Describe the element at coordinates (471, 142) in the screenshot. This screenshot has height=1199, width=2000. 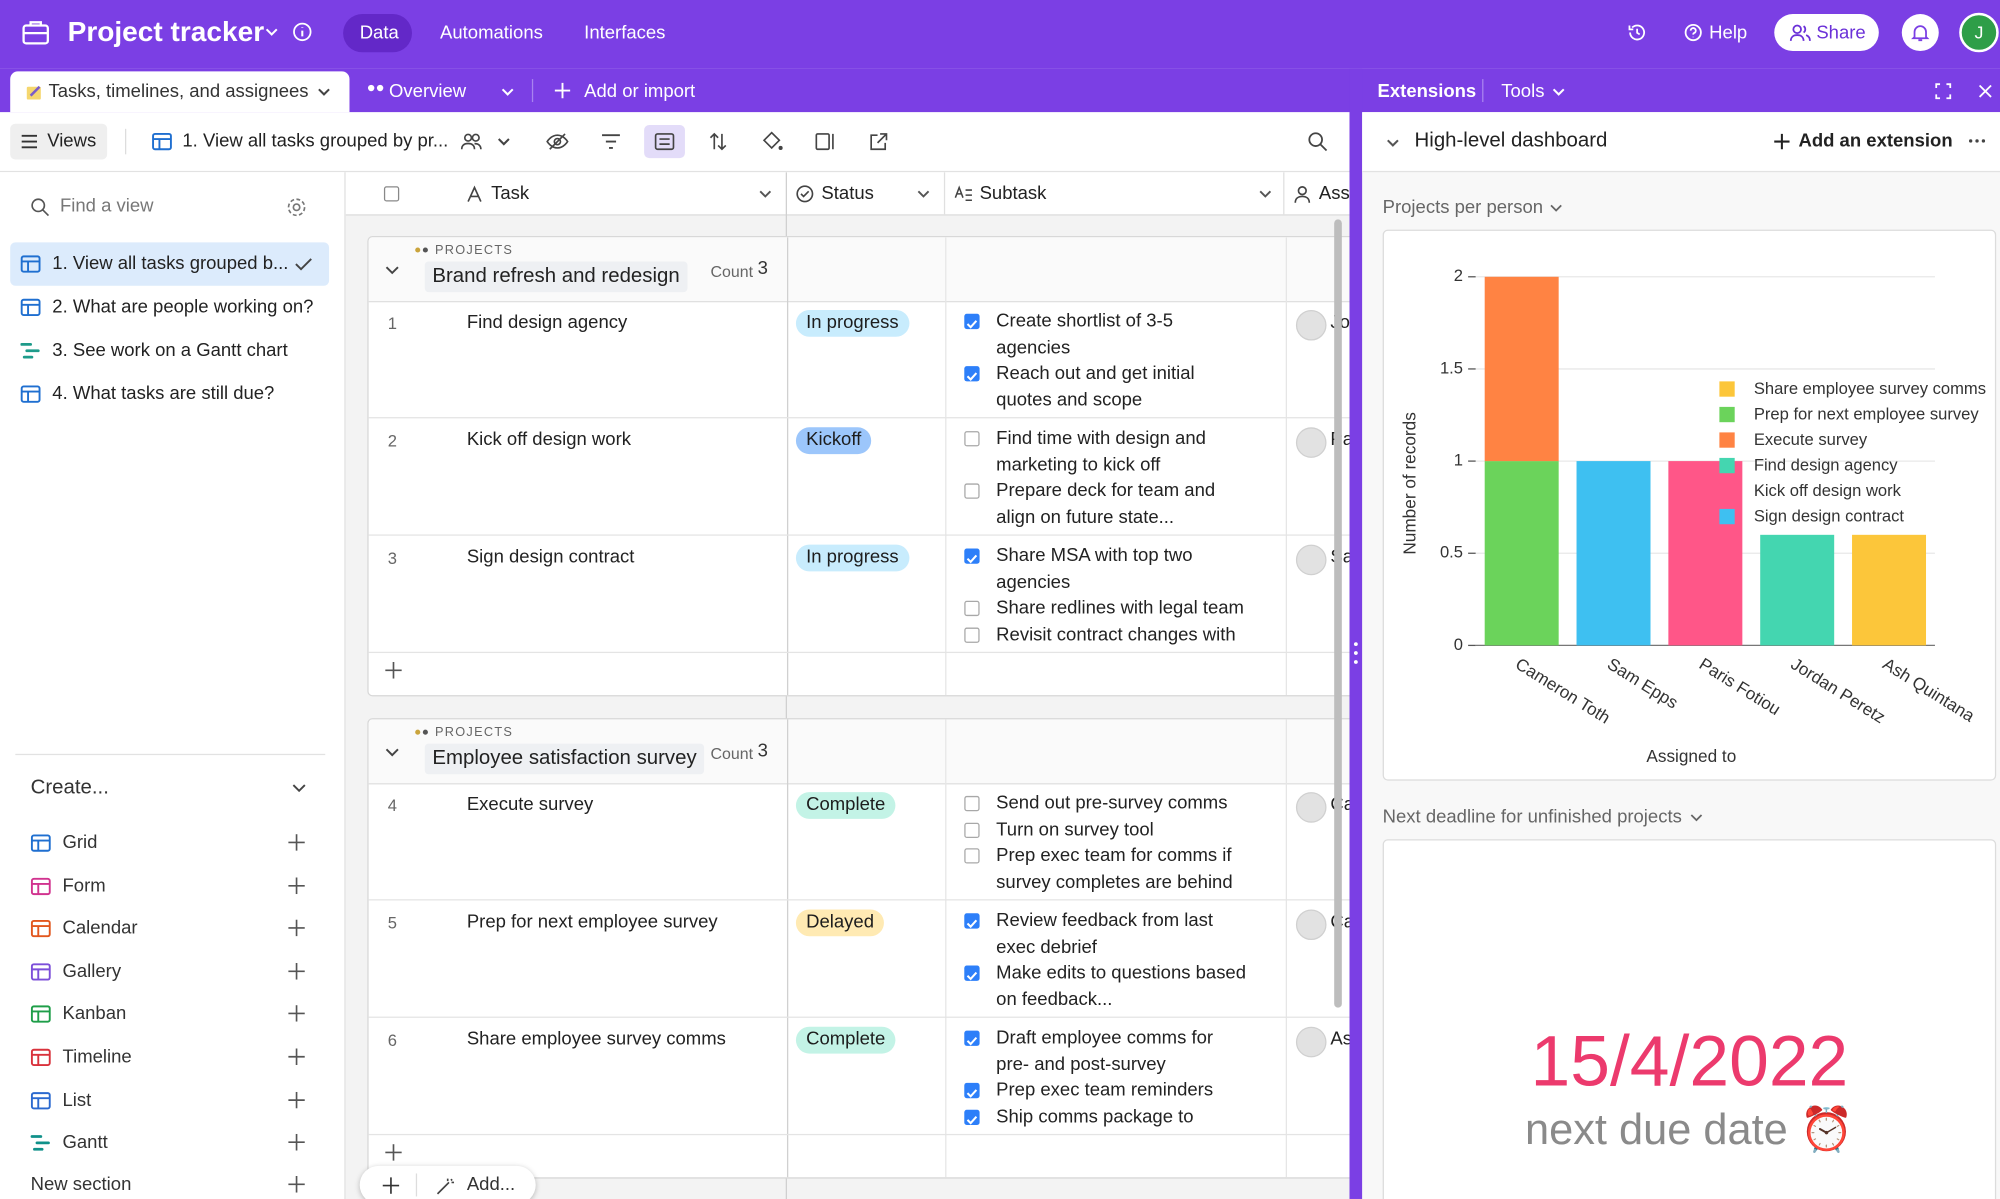
I see `collaborators-icon` at that location.